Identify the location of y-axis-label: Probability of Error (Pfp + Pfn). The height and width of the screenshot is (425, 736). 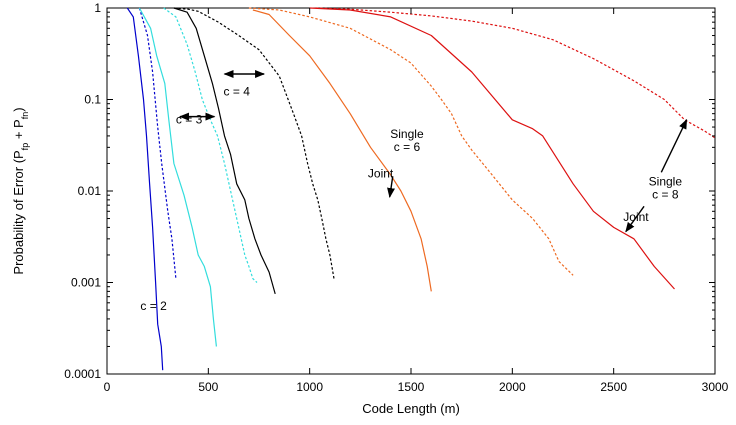
(20, 190).